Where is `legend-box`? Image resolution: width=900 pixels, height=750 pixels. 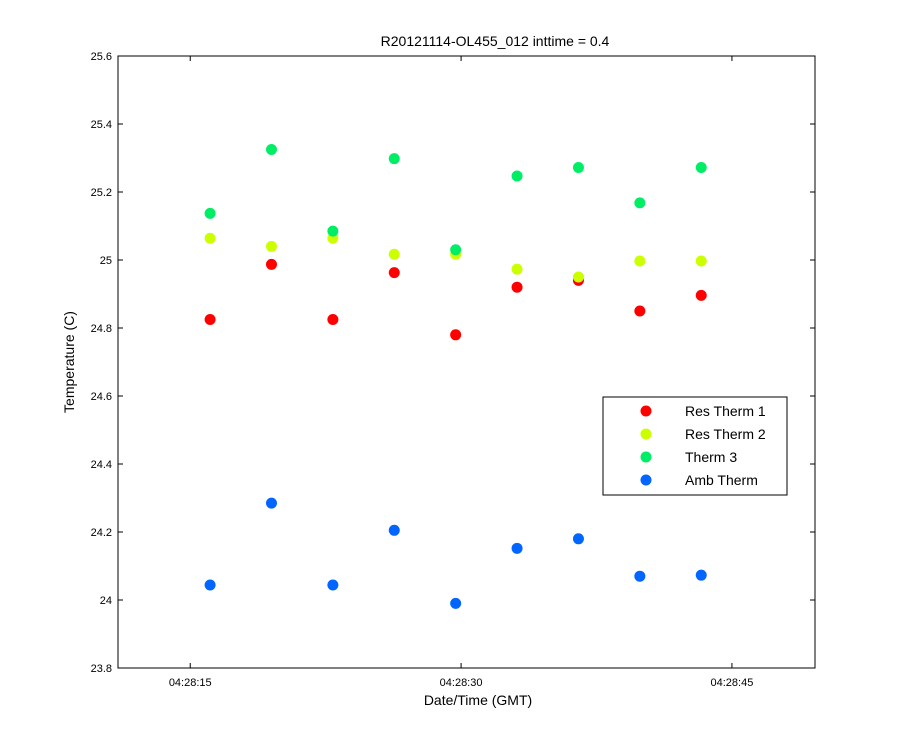
legend-box is located at coordinates (695, 446).